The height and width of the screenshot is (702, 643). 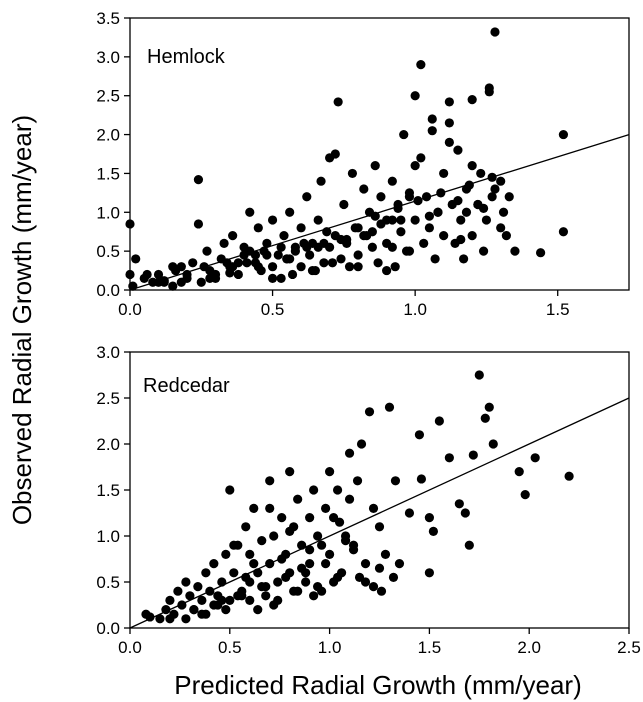 I want to click on hemlock-y-tick-label: 3.5, so click(x=108, y=18).